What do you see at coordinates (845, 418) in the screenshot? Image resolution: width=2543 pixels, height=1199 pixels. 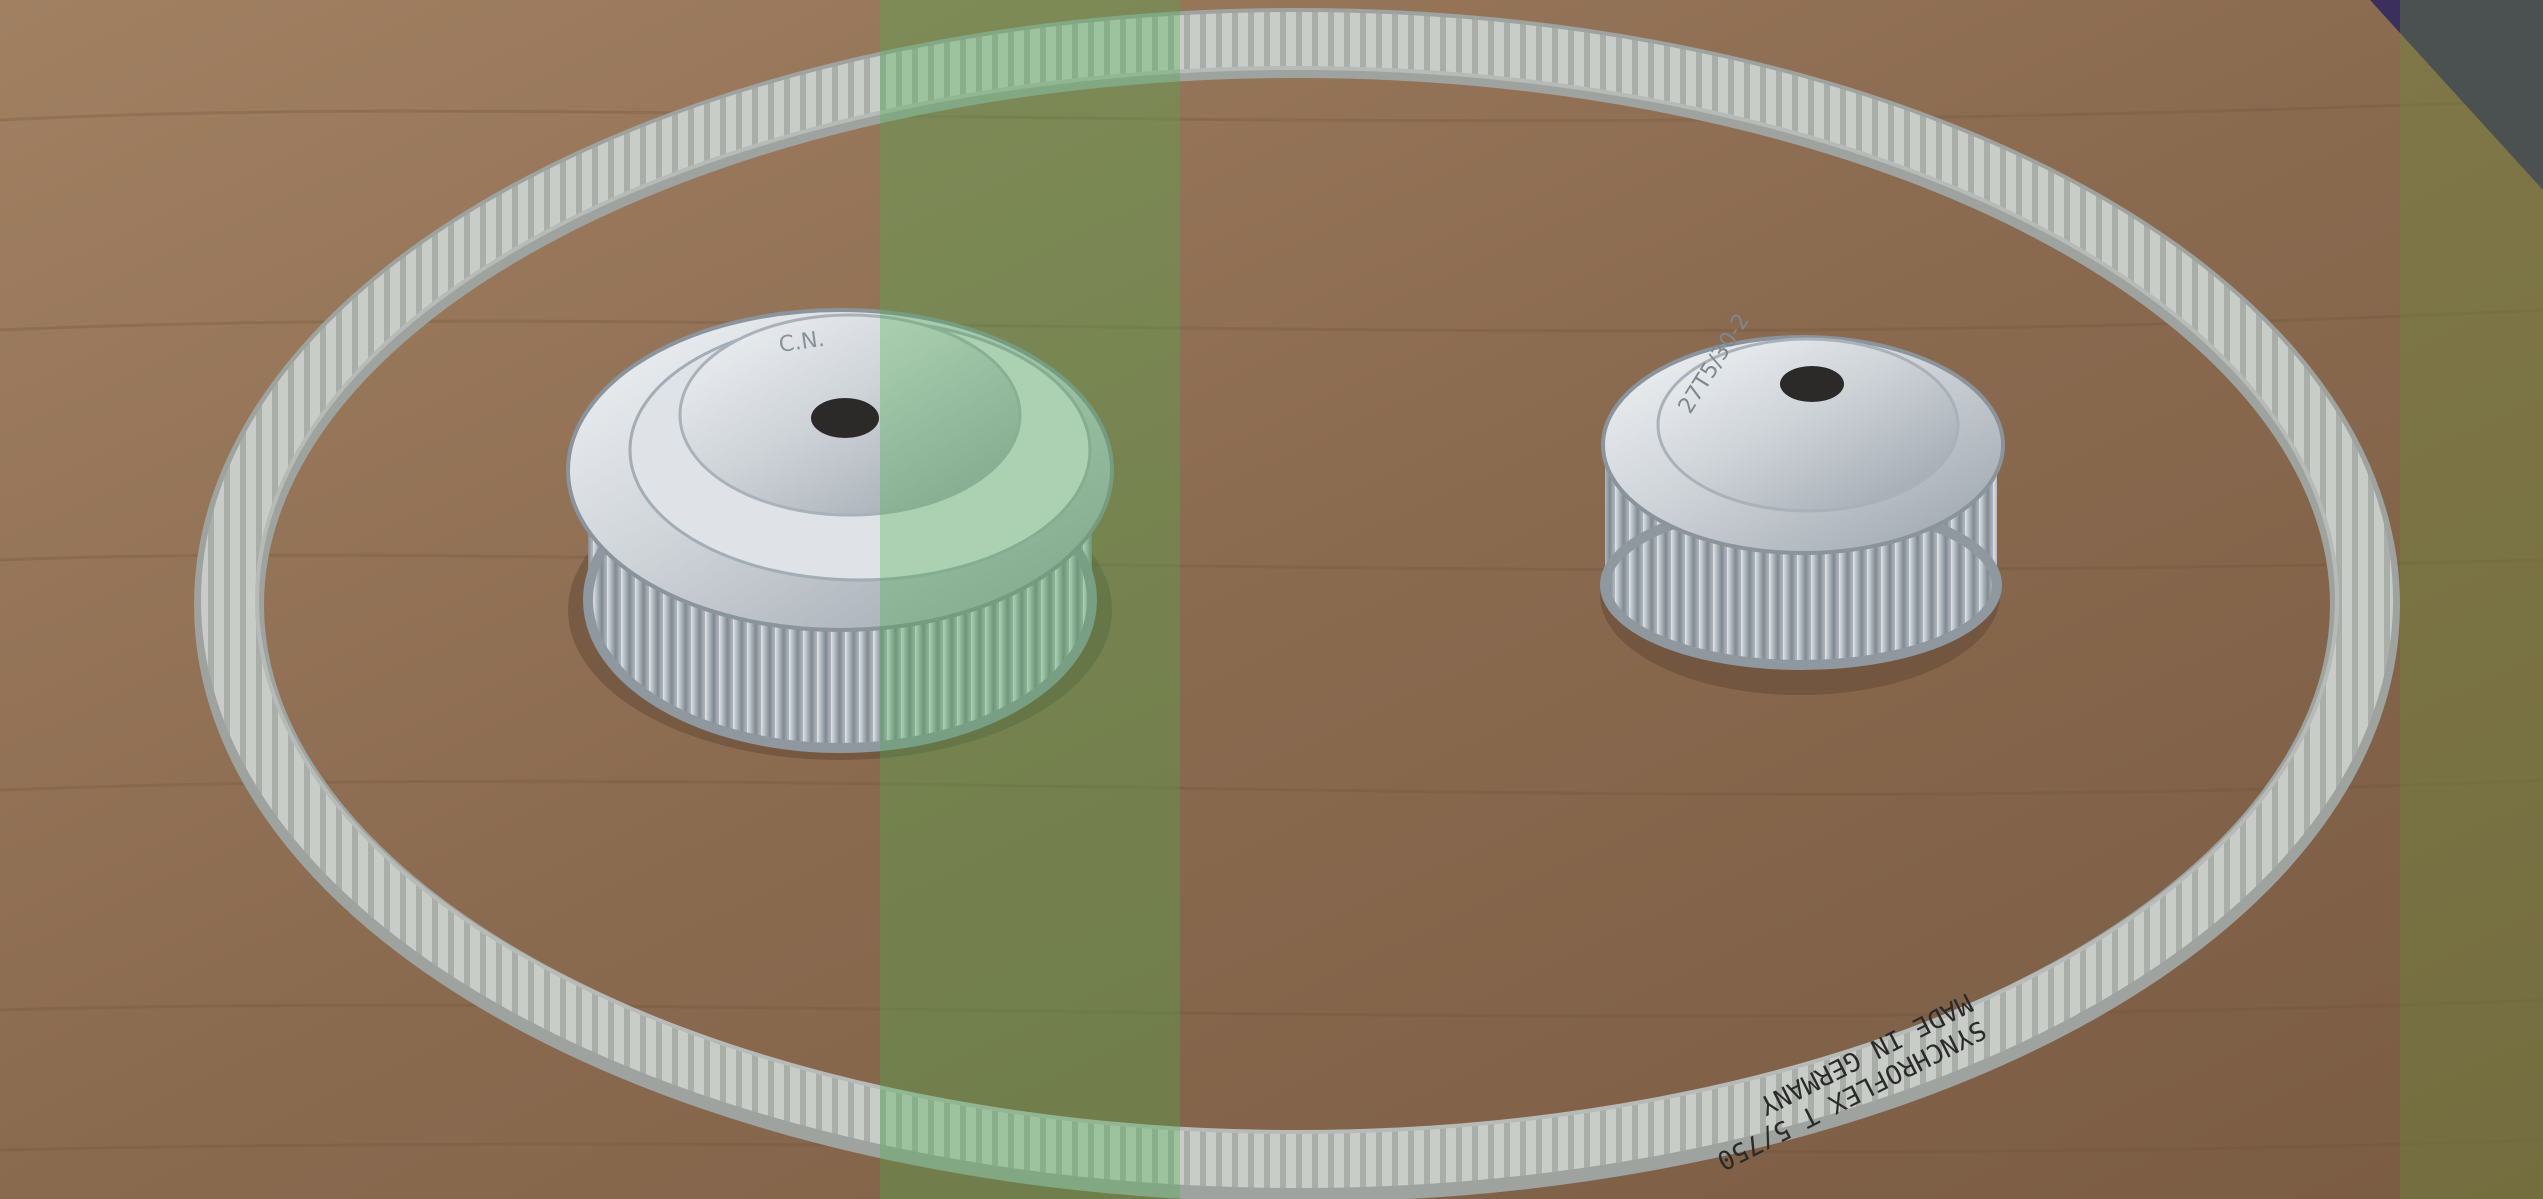 I see `large-pulley-bore` at bounding box center [845, 418].